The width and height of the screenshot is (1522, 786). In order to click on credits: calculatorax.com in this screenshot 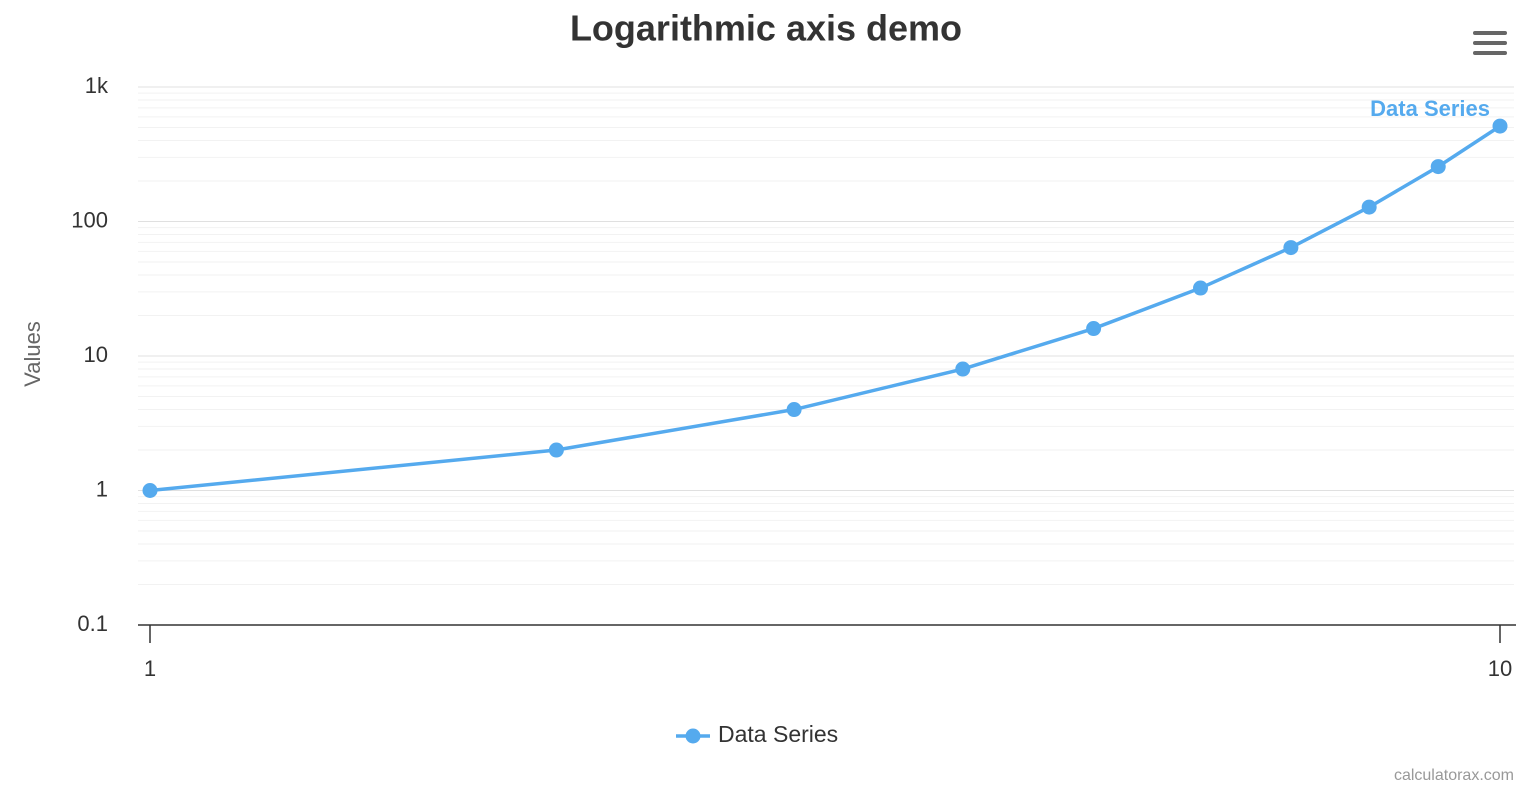, I will do `click(1454, 775)`.